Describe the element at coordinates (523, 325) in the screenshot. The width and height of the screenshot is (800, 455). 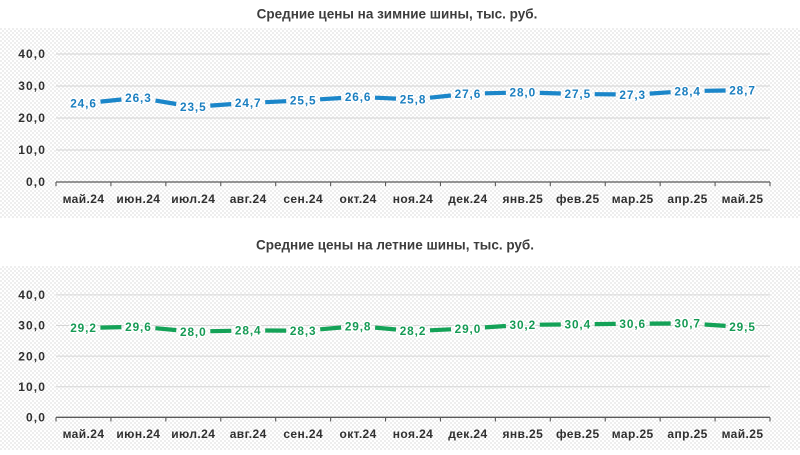
I see `svg-text: 30,2` at that location.